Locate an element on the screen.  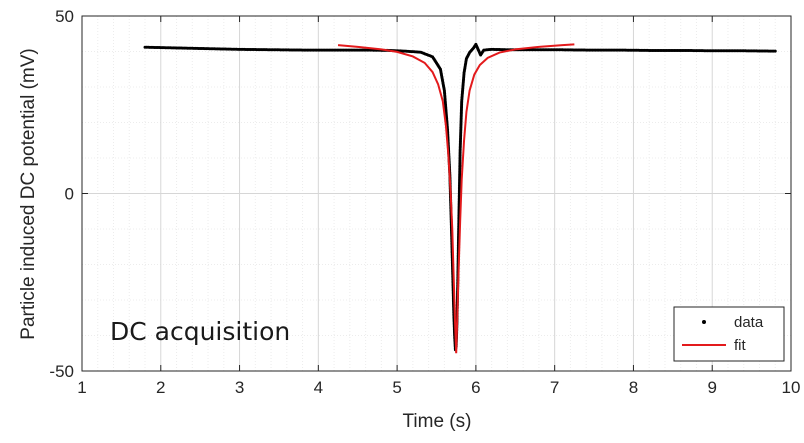
x-tick-label: 2 is located at coordinates (160, 387).